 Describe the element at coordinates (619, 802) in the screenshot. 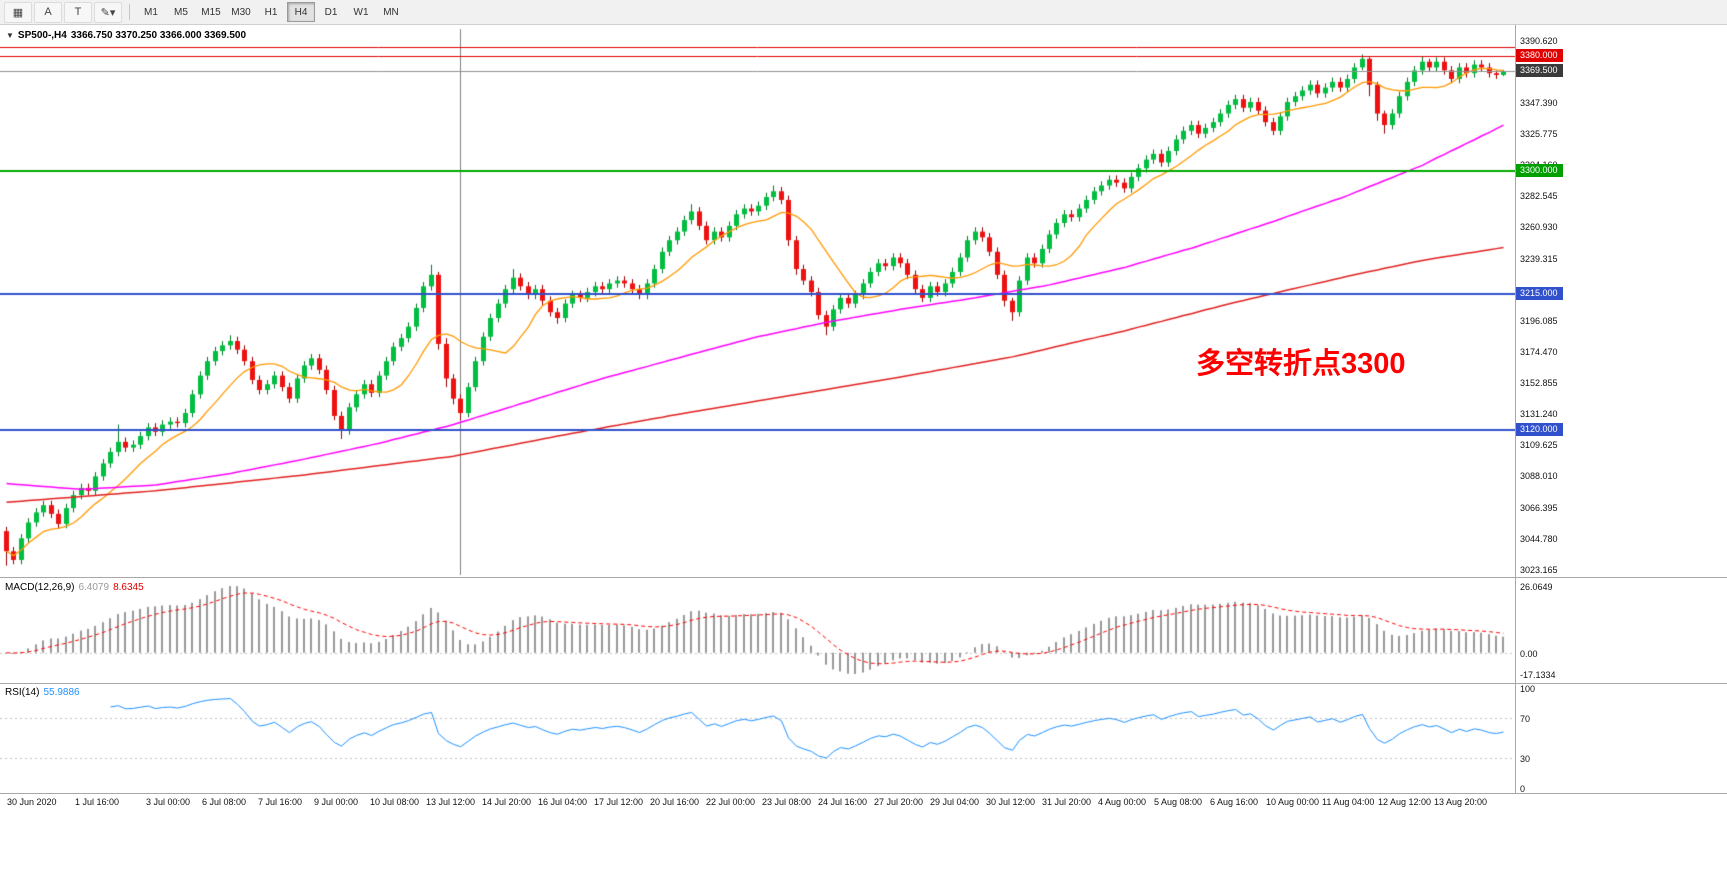

I see `time-axis-label: 17 Jul 12:00` at that location.